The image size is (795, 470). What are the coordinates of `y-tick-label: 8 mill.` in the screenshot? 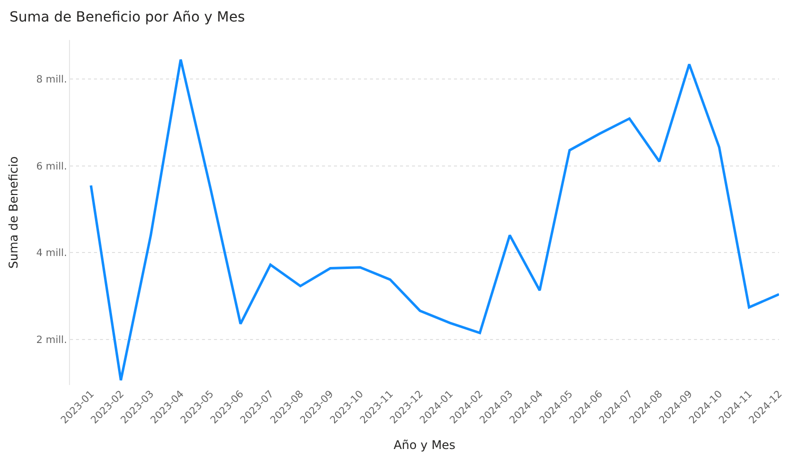 It's located at (51, 80).